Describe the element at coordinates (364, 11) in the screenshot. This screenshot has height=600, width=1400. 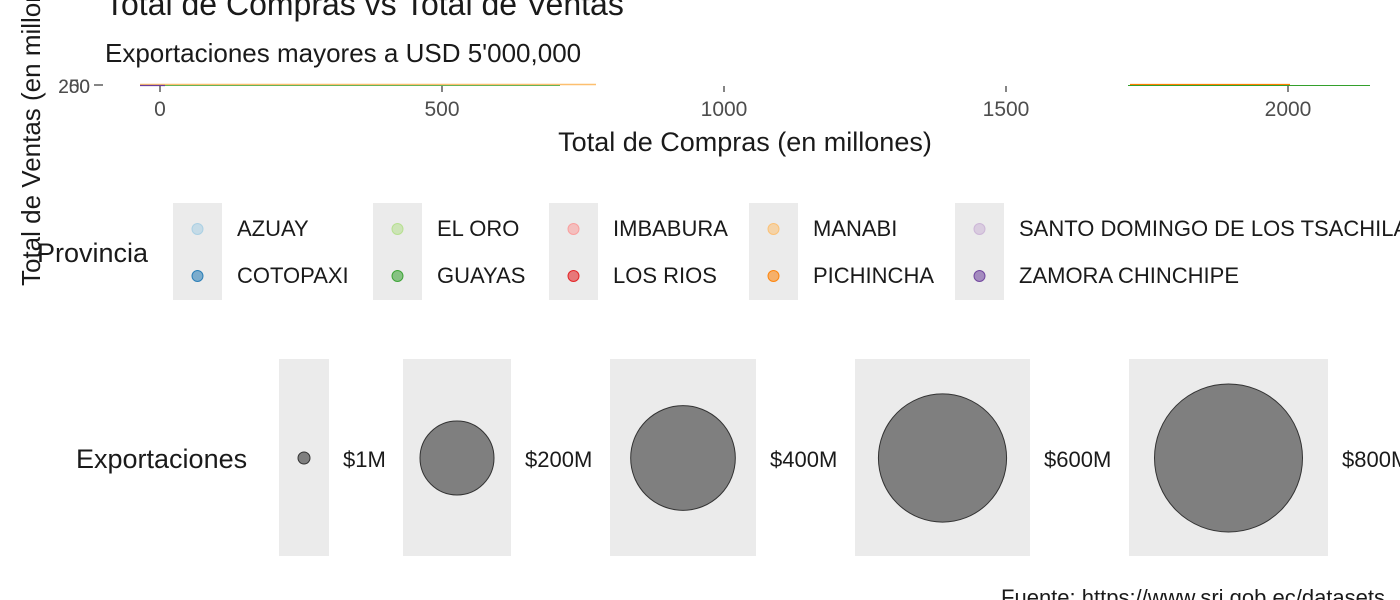
I see `chart-title: Total de Compras vs Total de Ventas` at that location.